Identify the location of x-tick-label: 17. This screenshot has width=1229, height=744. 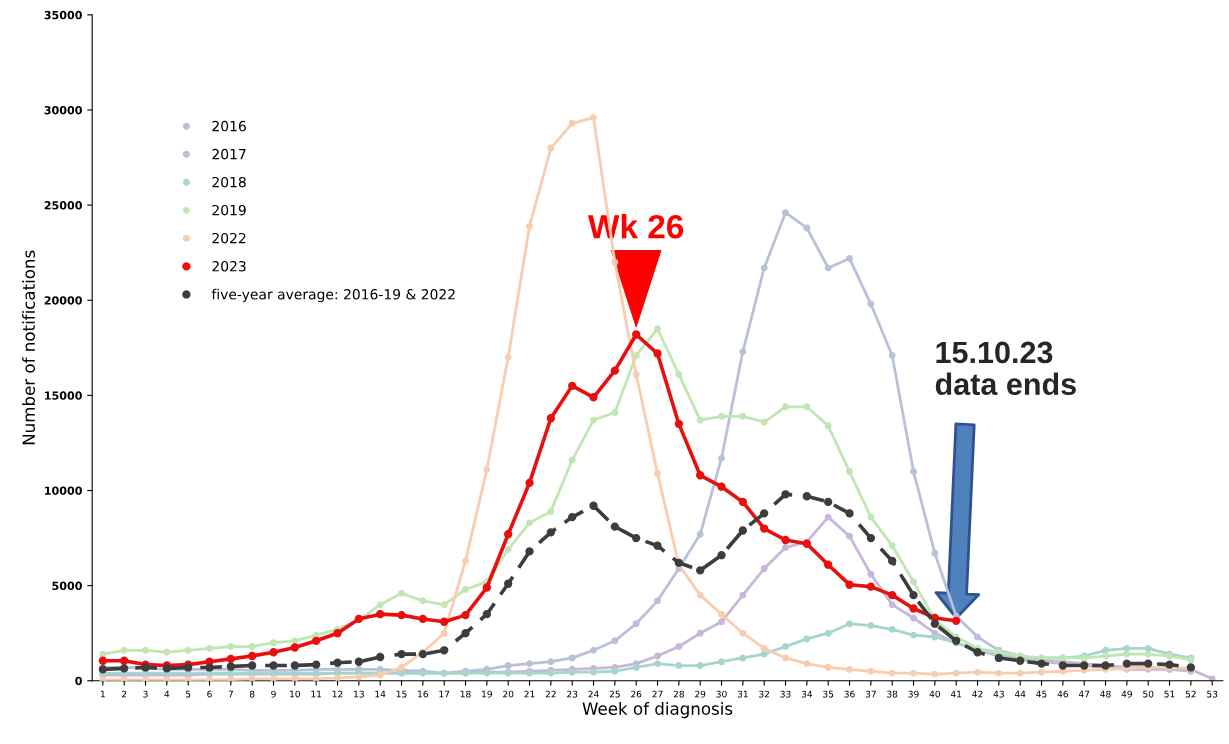
(444, 694).